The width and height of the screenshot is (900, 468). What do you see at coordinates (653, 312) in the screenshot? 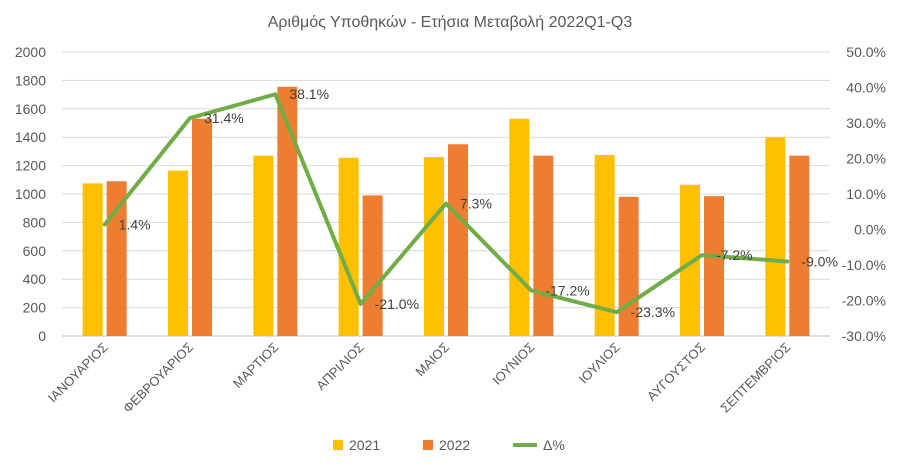
I see `delta-data-label: -23.3%` at bounding box center [653, 312].